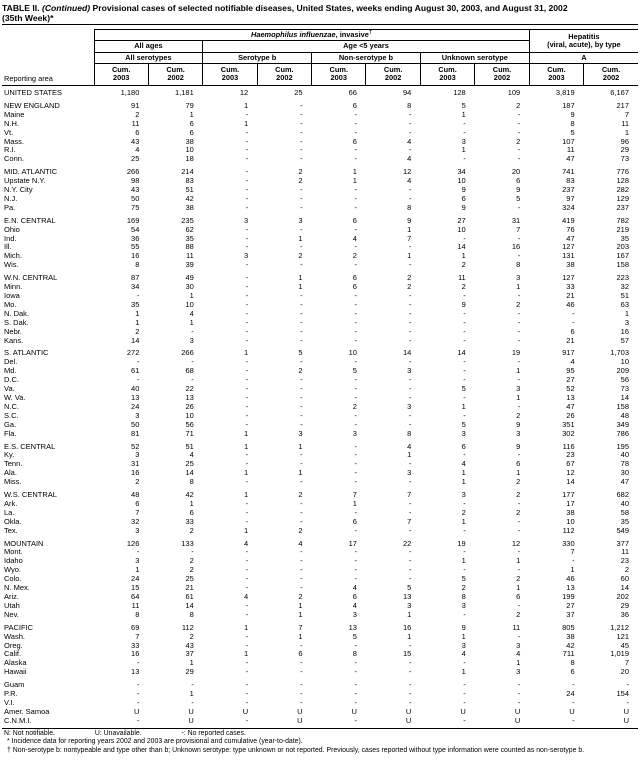 The image size is (640, 762). Describe the element at coordinates (568, 207) in the screenshot. I see `value-cell: 324` at that location.